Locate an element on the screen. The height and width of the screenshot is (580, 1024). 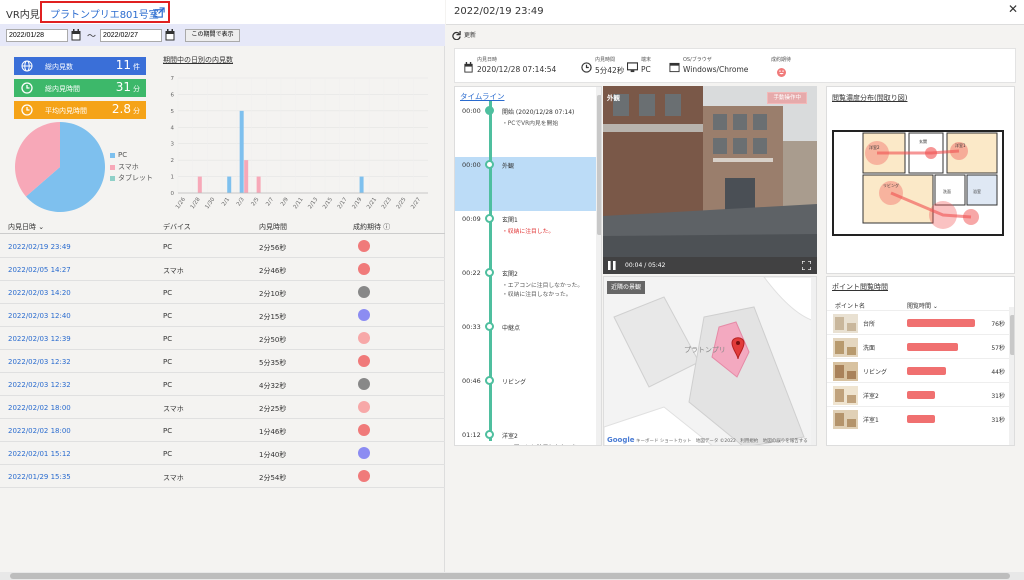
google-logo: Google is located at coordinates (621, 440).